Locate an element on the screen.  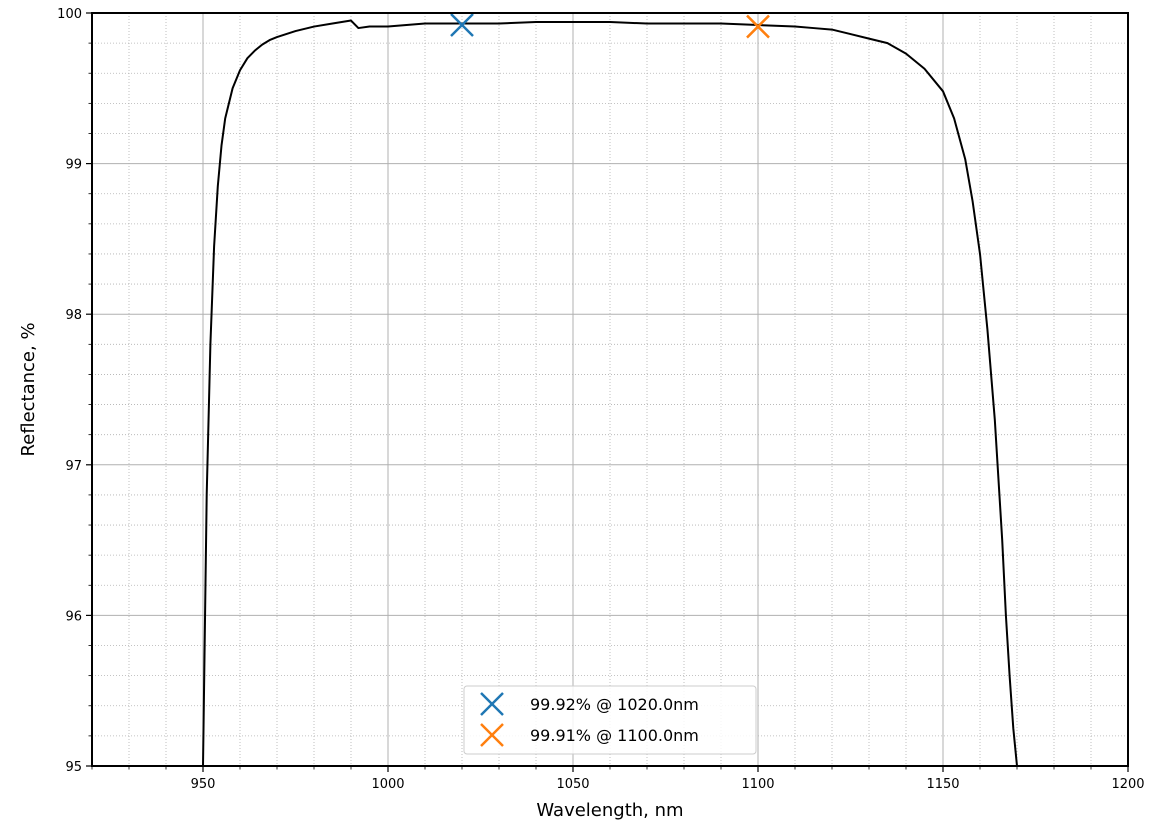
legend-box is located at coordinates (610, 720).